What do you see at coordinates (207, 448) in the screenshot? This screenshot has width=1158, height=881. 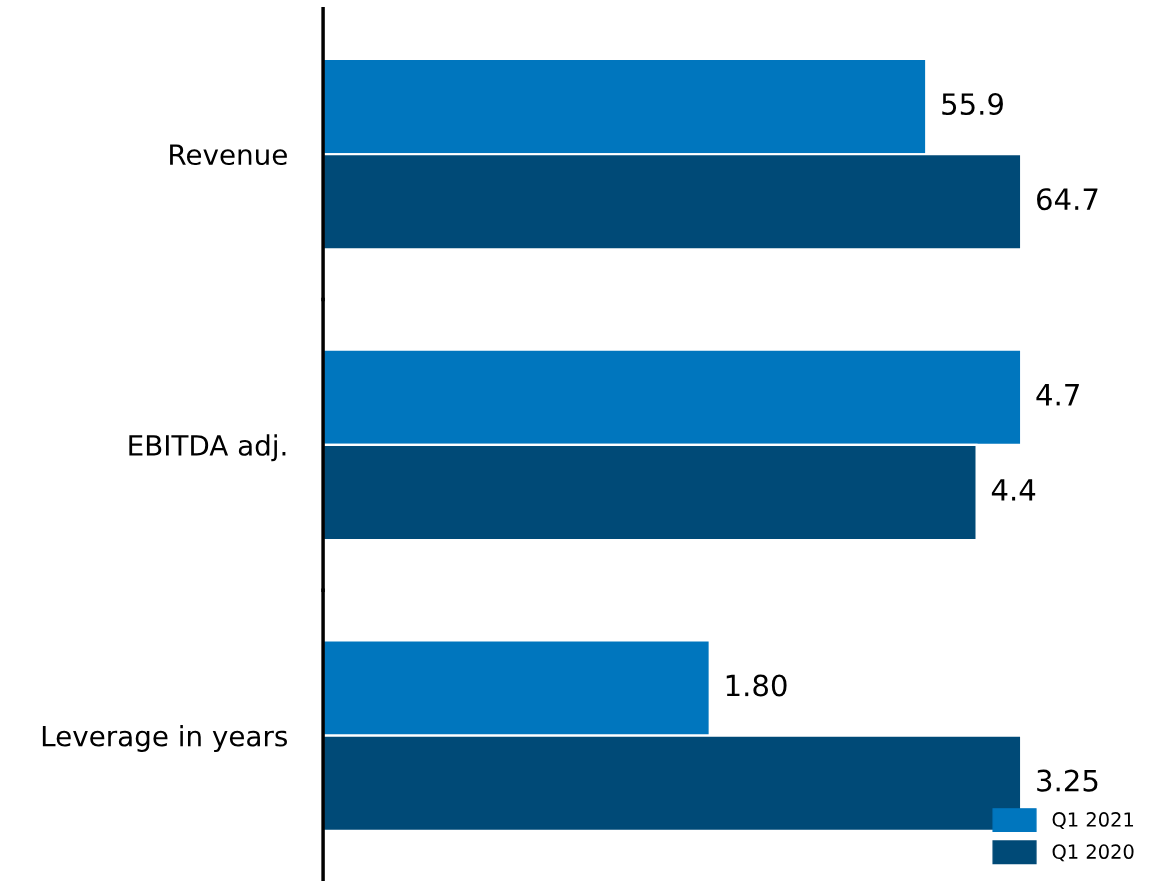 I see `y-tick-label: EBITDA adj.` at bounding box center [207, 448].